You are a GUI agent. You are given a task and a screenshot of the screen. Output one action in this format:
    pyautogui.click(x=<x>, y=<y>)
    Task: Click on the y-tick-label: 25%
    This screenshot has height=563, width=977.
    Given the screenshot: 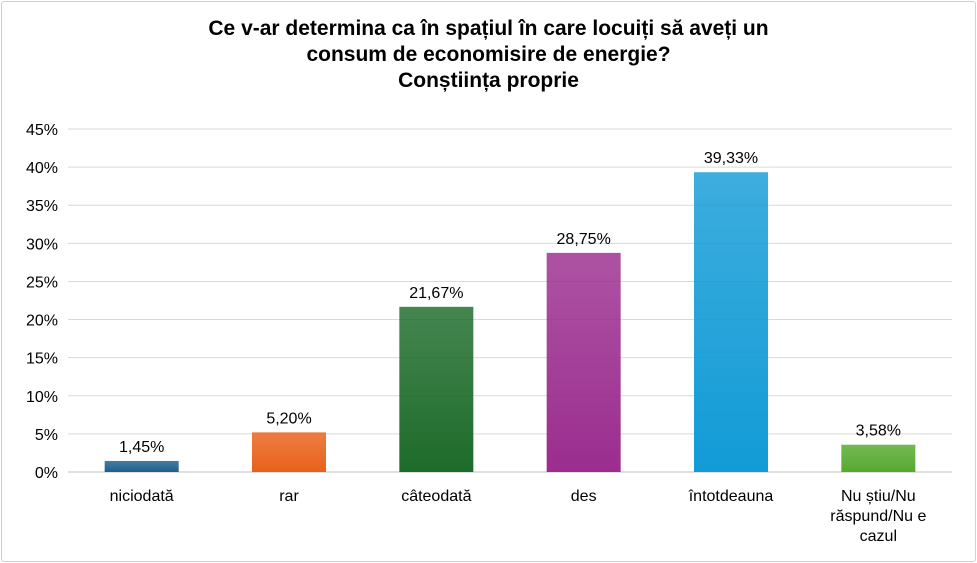 What is the action you would take?
    pyautogui.click(x=42, y=282)
    